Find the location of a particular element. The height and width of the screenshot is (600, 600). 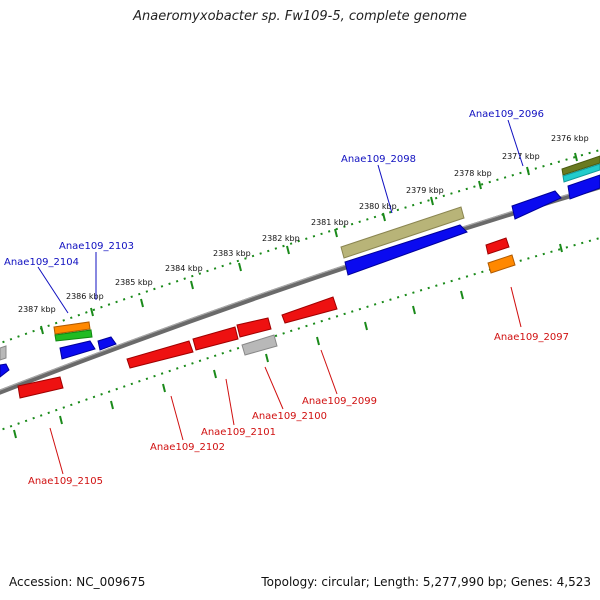

tick-label: 2386 kbp is located at coordinates (85, 296).